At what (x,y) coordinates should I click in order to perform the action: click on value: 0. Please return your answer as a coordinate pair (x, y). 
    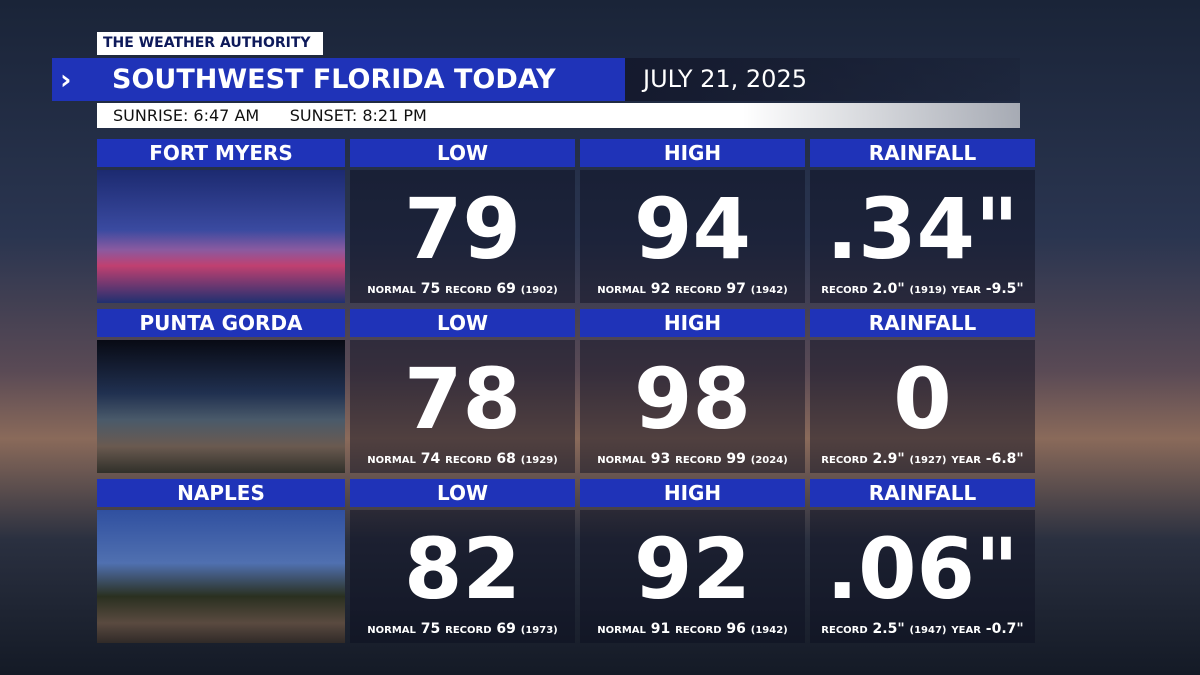
    Looking at the image, I should click on (922, 399).